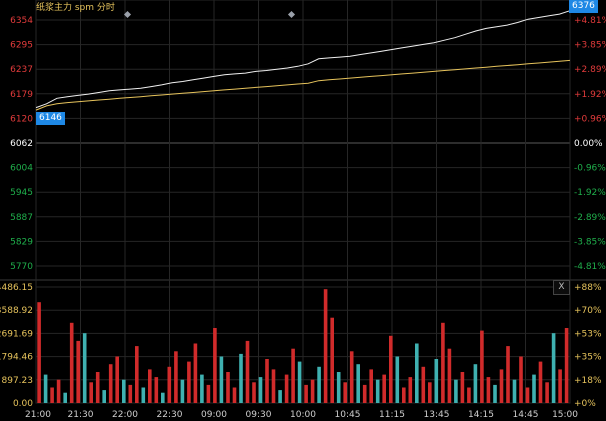 The height and width of the screenshot is (421, 606). What do you see at coordinates (590, 267) in the screenshot?
I see `percent-tick-label: -4.81%` at bounding box center [590, 267].